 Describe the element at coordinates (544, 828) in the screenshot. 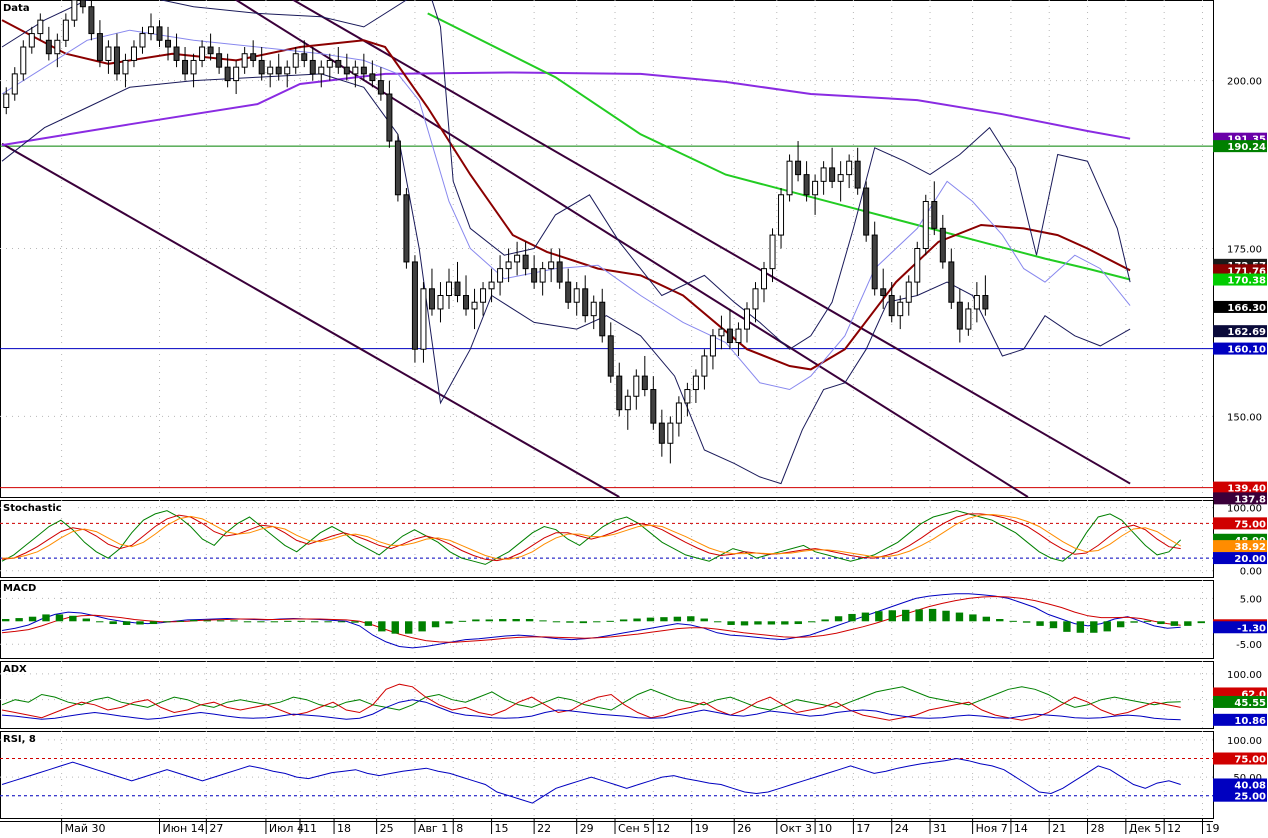

I see `x-axis-label: 22` at that location.